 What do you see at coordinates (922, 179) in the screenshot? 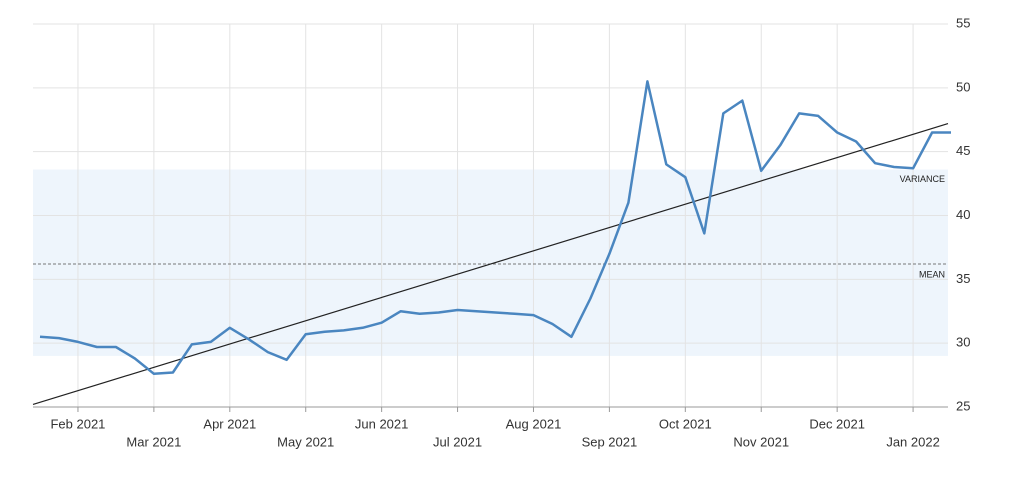
I see `variance-label: VARIANCE` at bounding box center [922, 179].